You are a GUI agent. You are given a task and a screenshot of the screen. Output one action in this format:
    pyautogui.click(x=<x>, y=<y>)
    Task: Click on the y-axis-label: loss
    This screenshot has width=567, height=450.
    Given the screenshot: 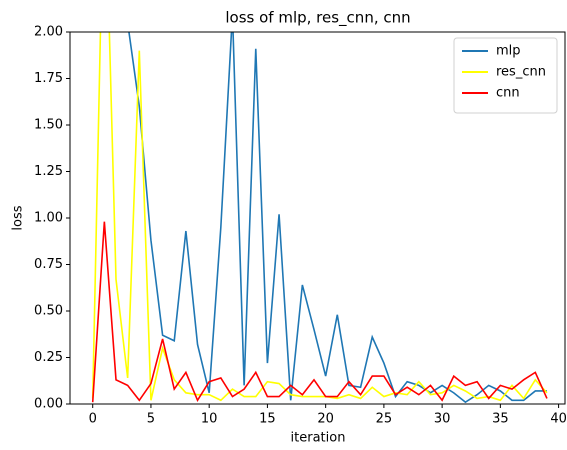 What is the action you would take?
    pyautogui.click(x=18, y=217)
    